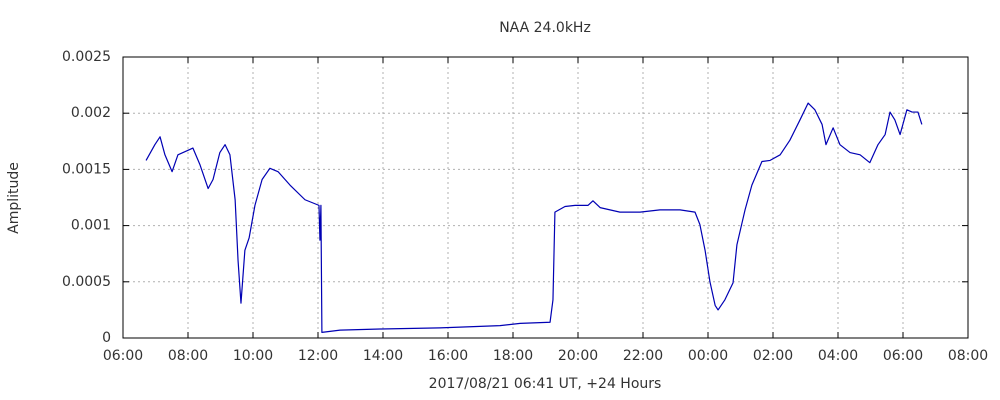 The height and width of the screenshot is (400, 1000). Describe the element at coordinates (643, 356) in the screenshot. I see `x-tick-label: 22:00` at that location.